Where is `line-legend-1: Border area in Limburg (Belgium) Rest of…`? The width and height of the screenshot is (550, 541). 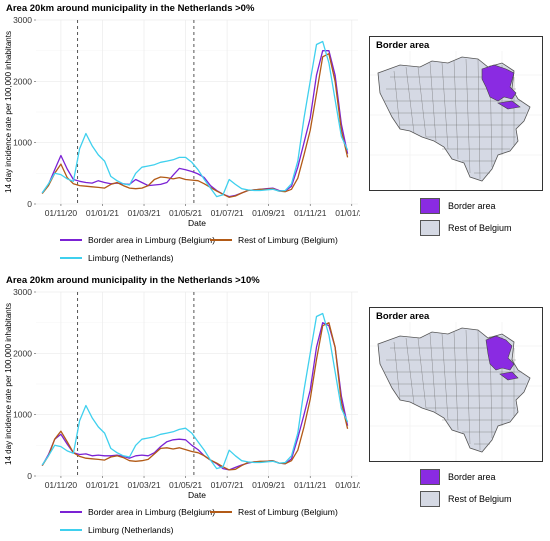 line-legend-1: Border area in Limburg (Belgium) Rest of… is located at coordinates (190, 250).